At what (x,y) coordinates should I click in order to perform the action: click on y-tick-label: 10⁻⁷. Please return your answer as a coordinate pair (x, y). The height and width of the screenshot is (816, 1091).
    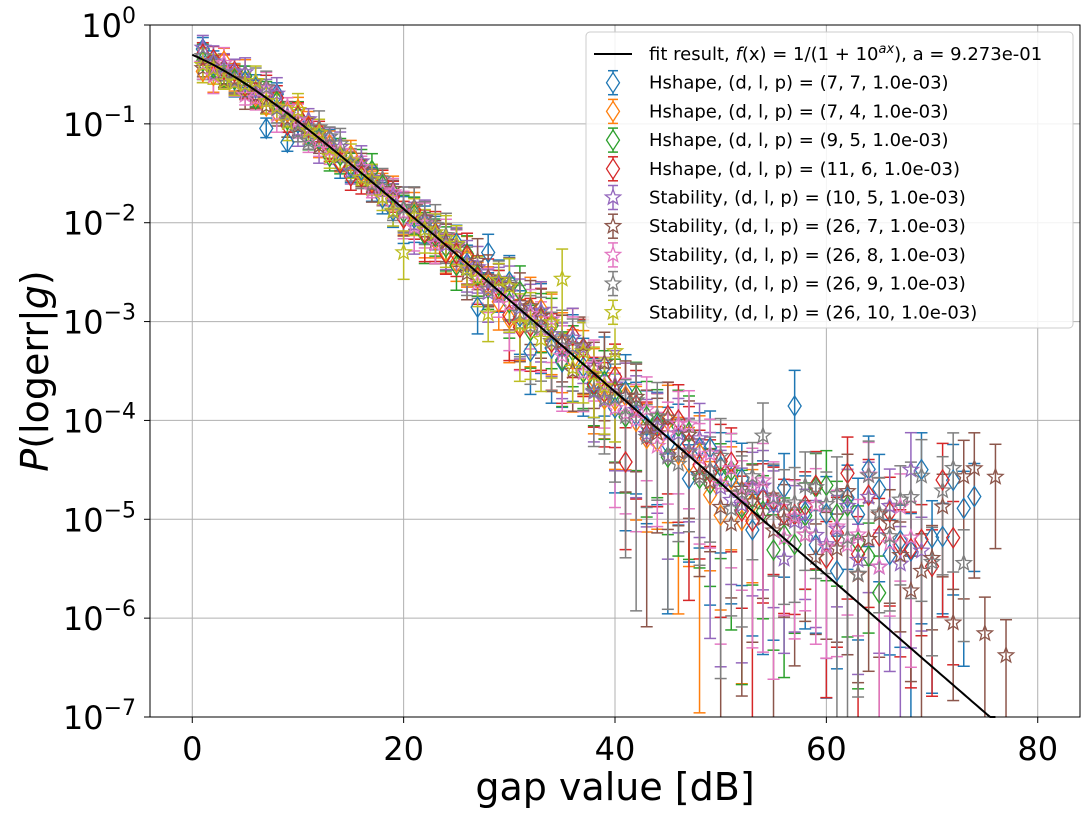
    Looking at the image, I should click on (99, 716).